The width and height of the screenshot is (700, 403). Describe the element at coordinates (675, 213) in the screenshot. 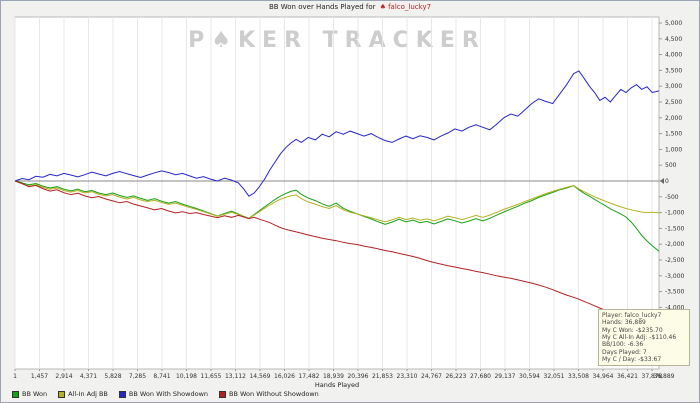

I see `y-tick-label: -1,000` at that location.